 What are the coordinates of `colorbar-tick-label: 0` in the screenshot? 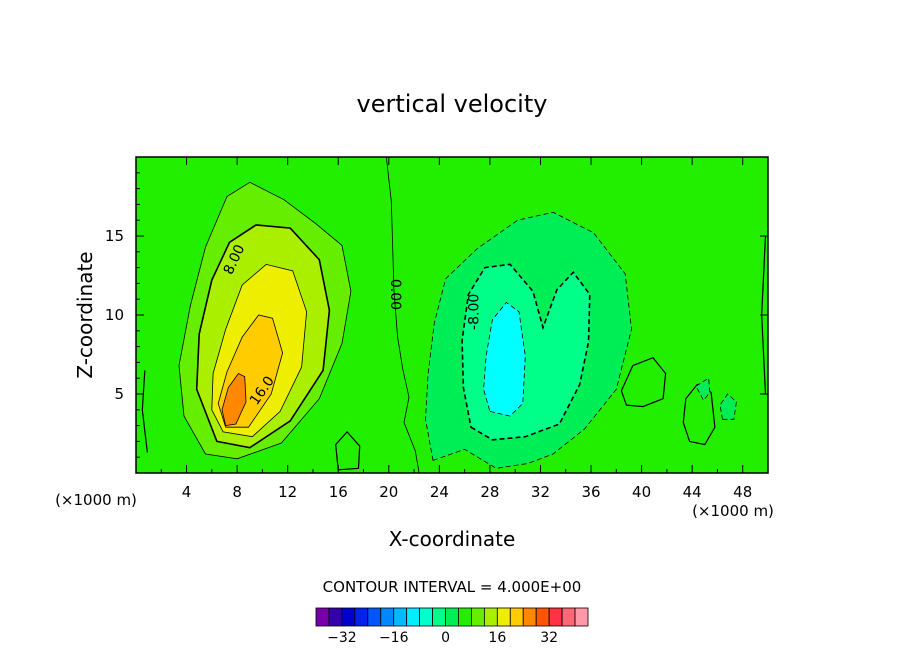 It's located at (445, 638).